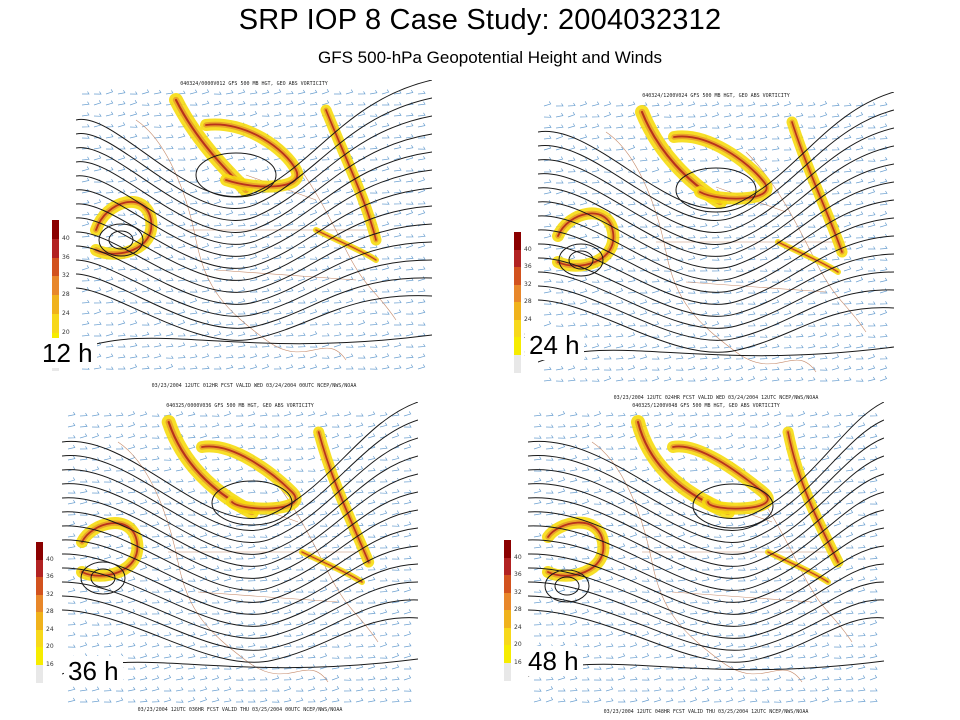 This screenshot has height=720, width=960. I want to click on colorbar-swatch, so click(507, 584).